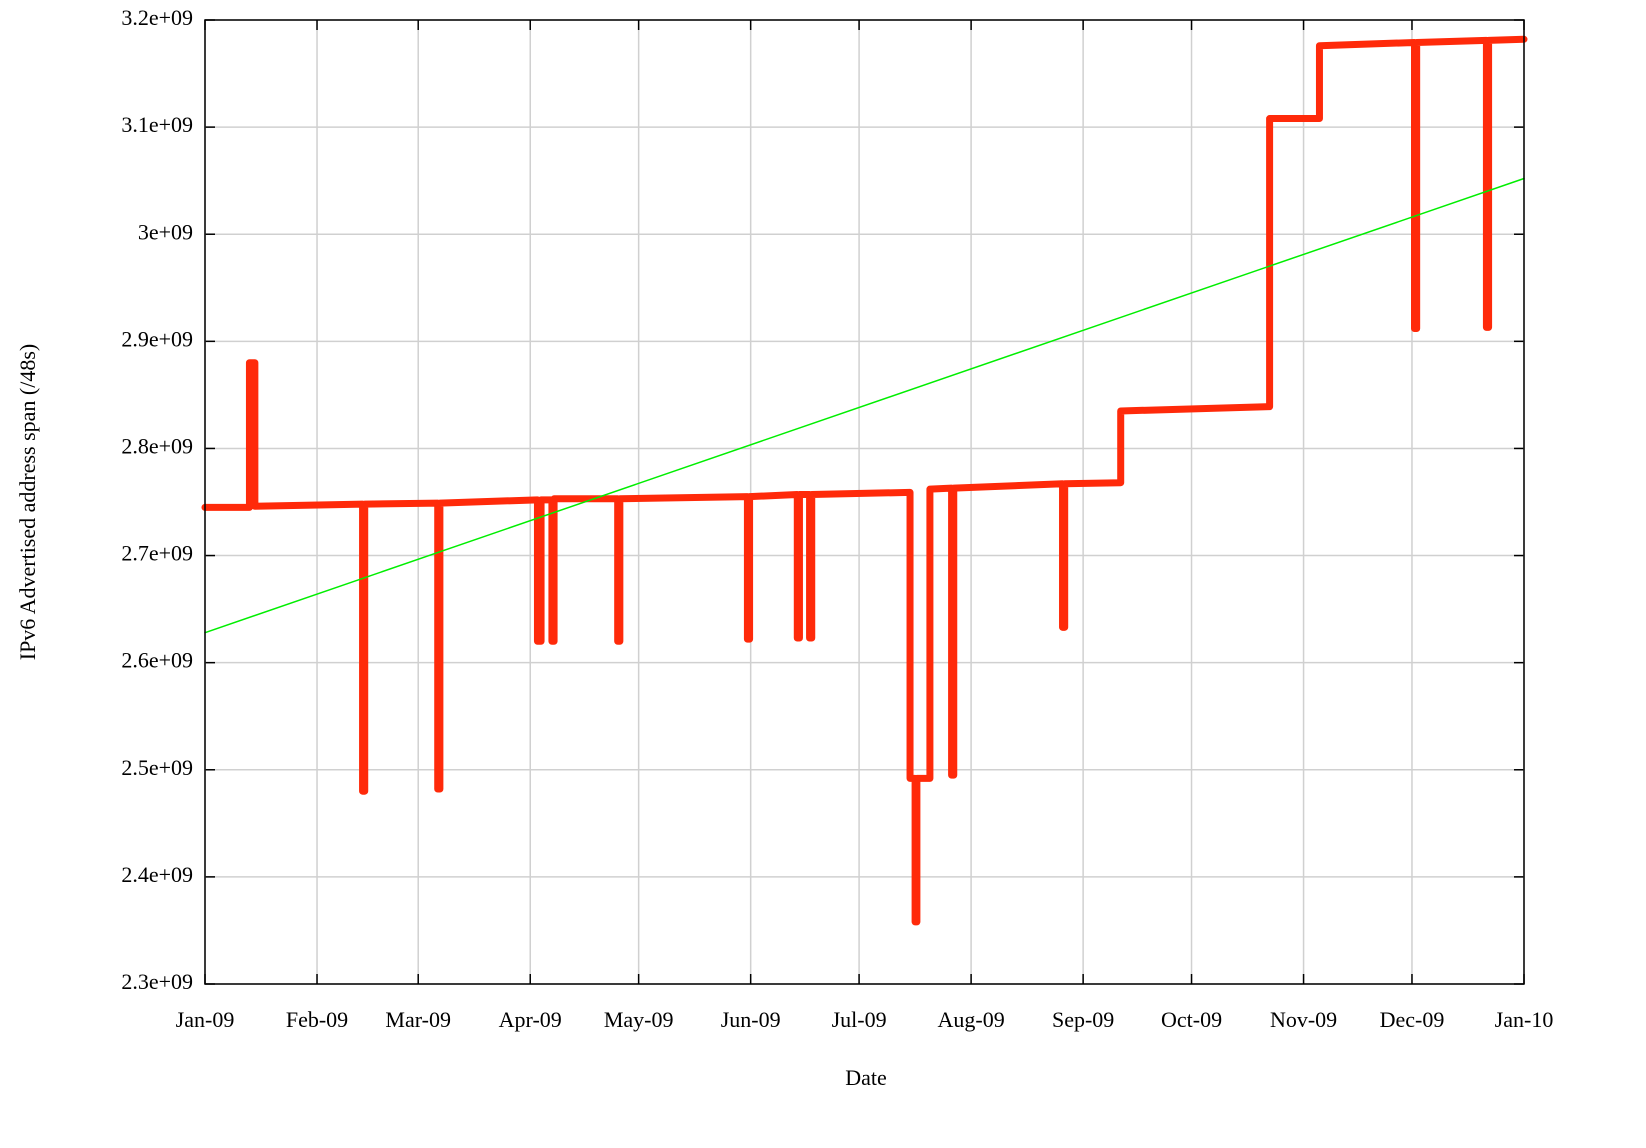 Image resolution: width=1646 pixels, height=1148 pixels. Describe the element at coordinates (157, 553) in the screenshot. I see `y-tick-label: 2.7e+09` at that location.